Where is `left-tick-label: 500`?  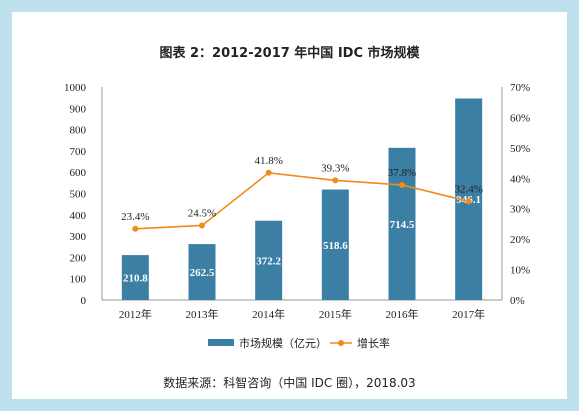
left-tick-label: 500 is located at coordinates (78, 195).